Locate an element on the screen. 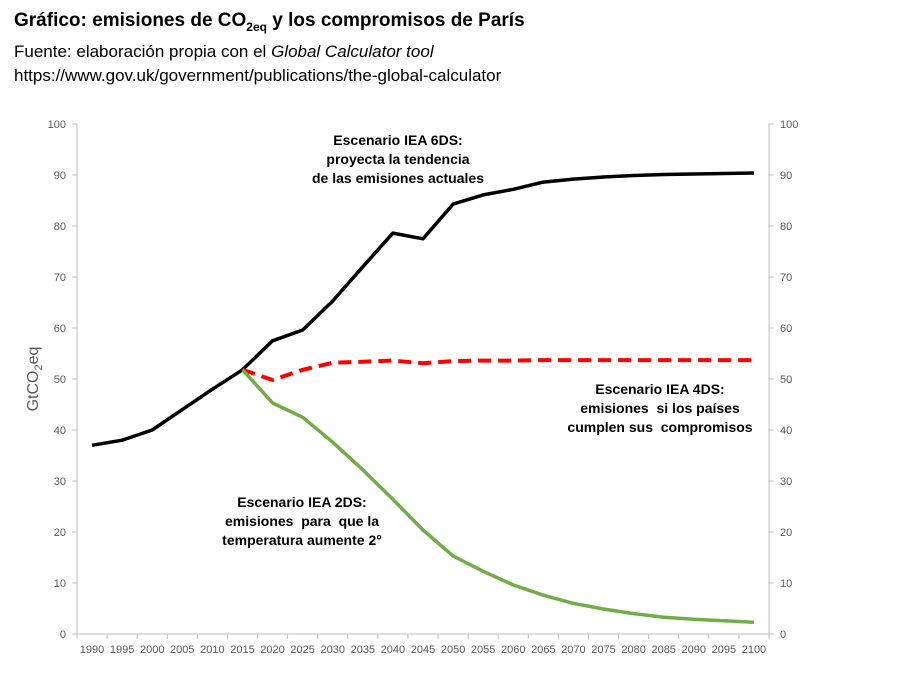 The height and width of the screenshot is (693, 900). annotation-line: emisiones si los países is located at coordinates (660, 408).